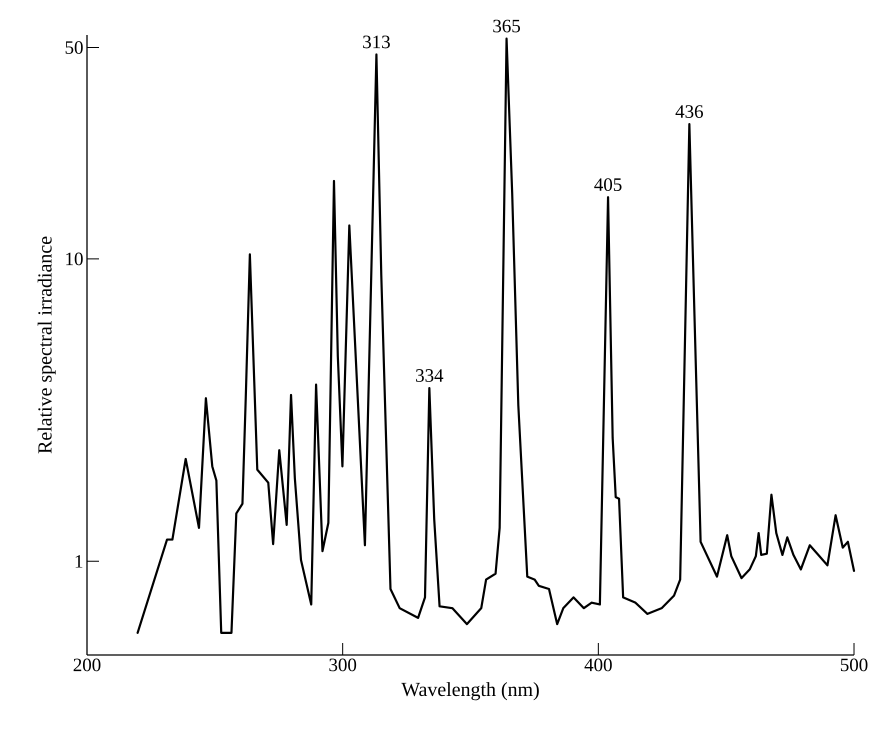 This screenshot has height=734, width=877. Describe the element at coordinates (689, 111) in the screenshot. I see `annotation: 436` at that location.